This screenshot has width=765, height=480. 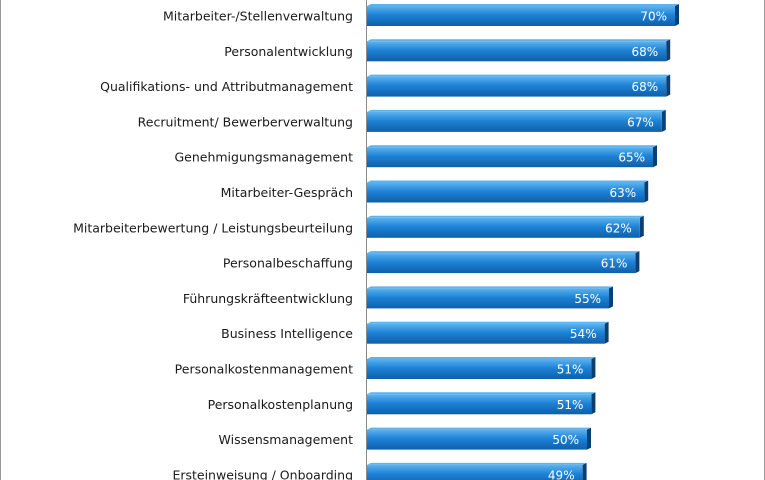 I want to click on value-label: 50%, so click(x=565, y=440).